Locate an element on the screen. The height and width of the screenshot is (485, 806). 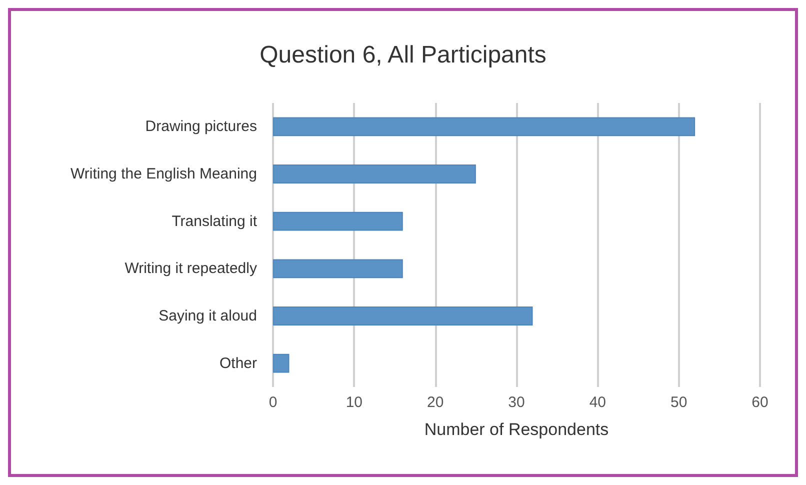
x-tick-label: 30 is located at coordinates (516, 402).